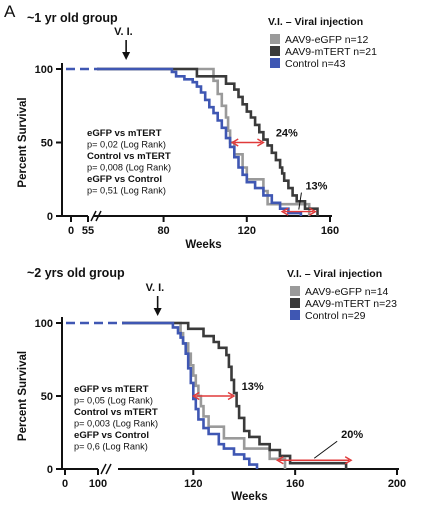 Image resolution: width=422 pixels, height=510 pixels. I want to click on stats-pvalue: p= 0,05 (Log Rank), so click(113, 401).